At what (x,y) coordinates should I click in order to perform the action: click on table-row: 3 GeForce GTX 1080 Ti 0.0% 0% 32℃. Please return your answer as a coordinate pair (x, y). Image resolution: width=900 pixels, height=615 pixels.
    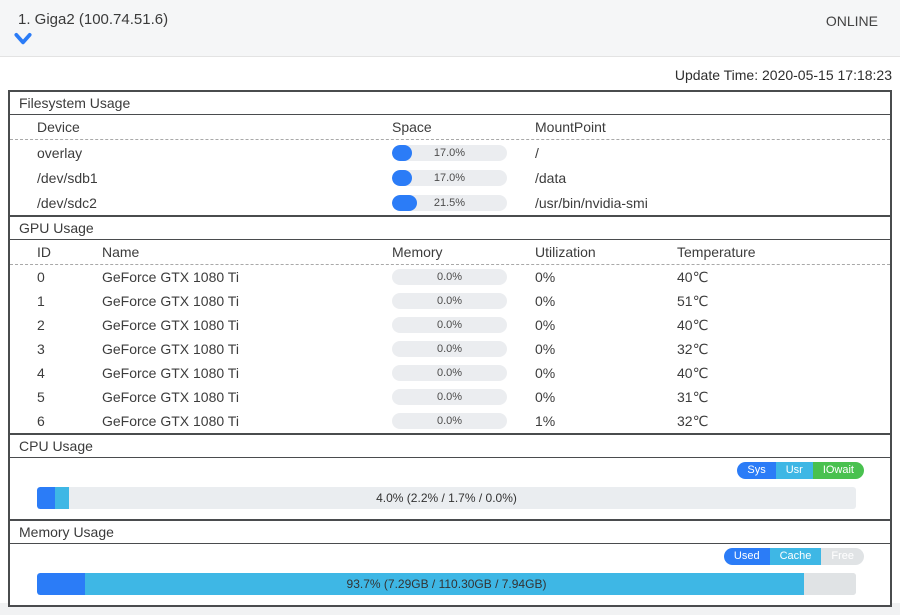
    Looking at the image, I should click on (450, 349).